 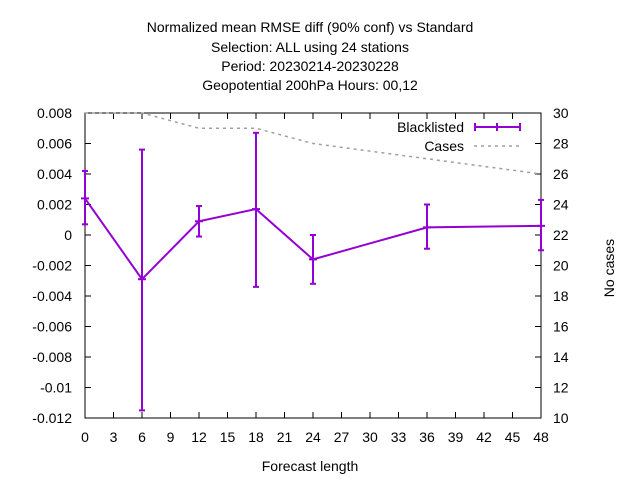 What do you see at coordinates (142, 437) in the screenshot?
I see `x-tick-label: 6` at bounding box center [142, 437].